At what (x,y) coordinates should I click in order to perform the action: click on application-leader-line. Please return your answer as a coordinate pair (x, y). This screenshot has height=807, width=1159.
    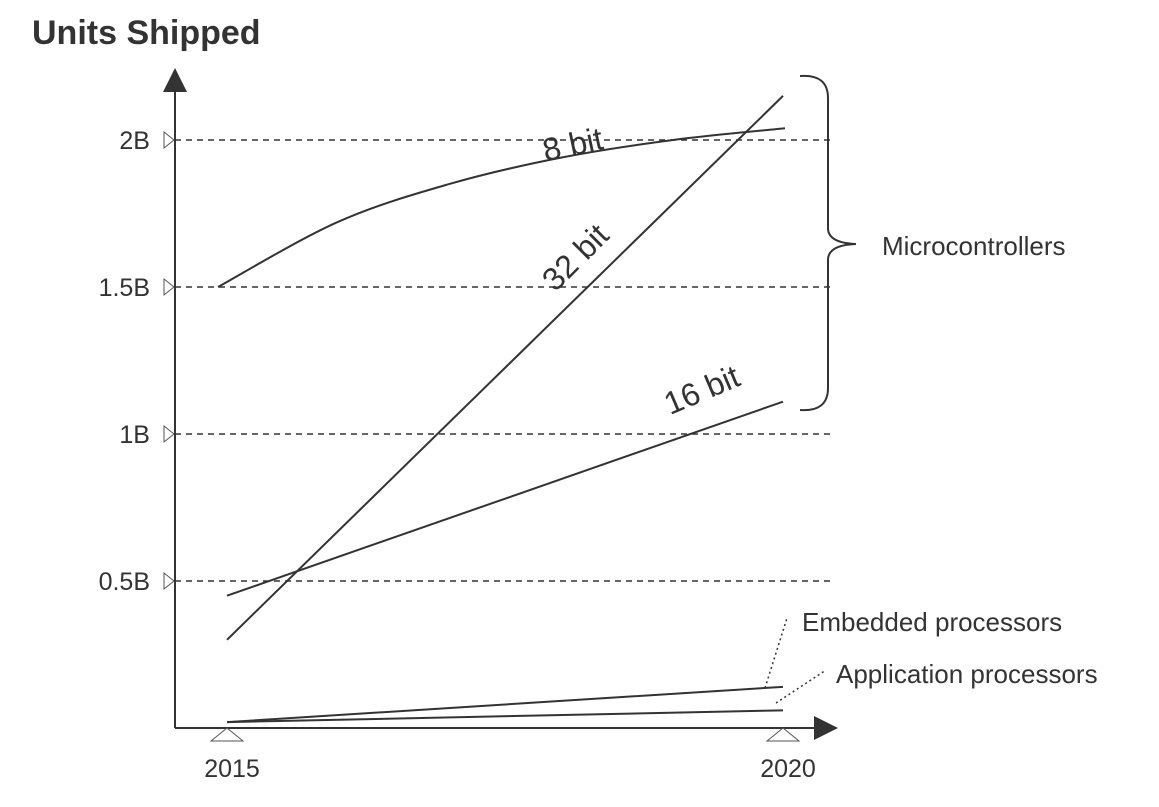
    Looking at the image, I should click on (801, 686).